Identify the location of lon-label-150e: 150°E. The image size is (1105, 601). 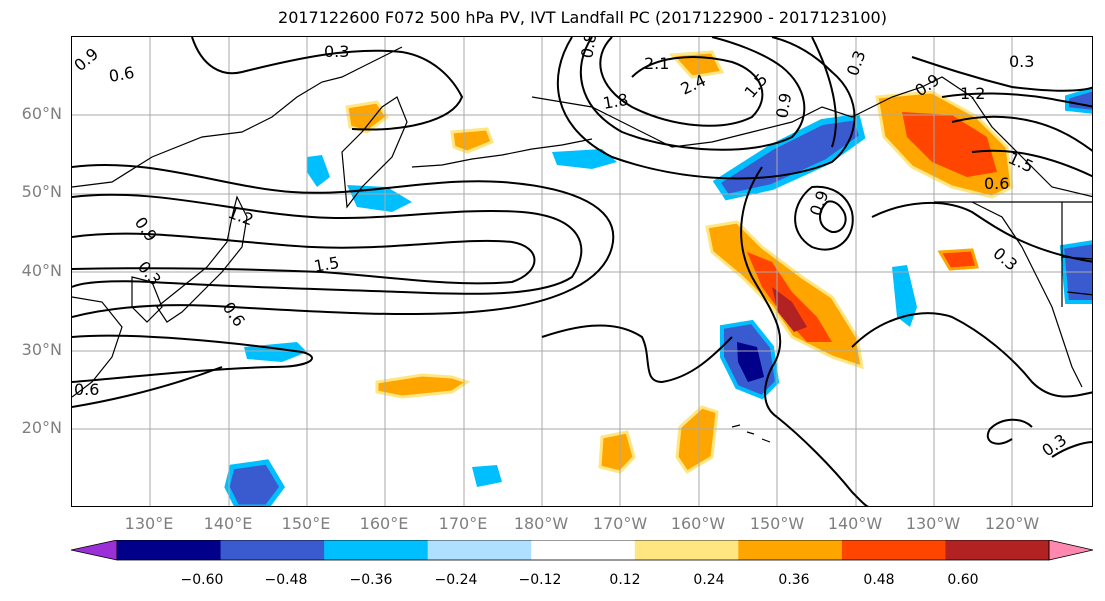
(306, 523).